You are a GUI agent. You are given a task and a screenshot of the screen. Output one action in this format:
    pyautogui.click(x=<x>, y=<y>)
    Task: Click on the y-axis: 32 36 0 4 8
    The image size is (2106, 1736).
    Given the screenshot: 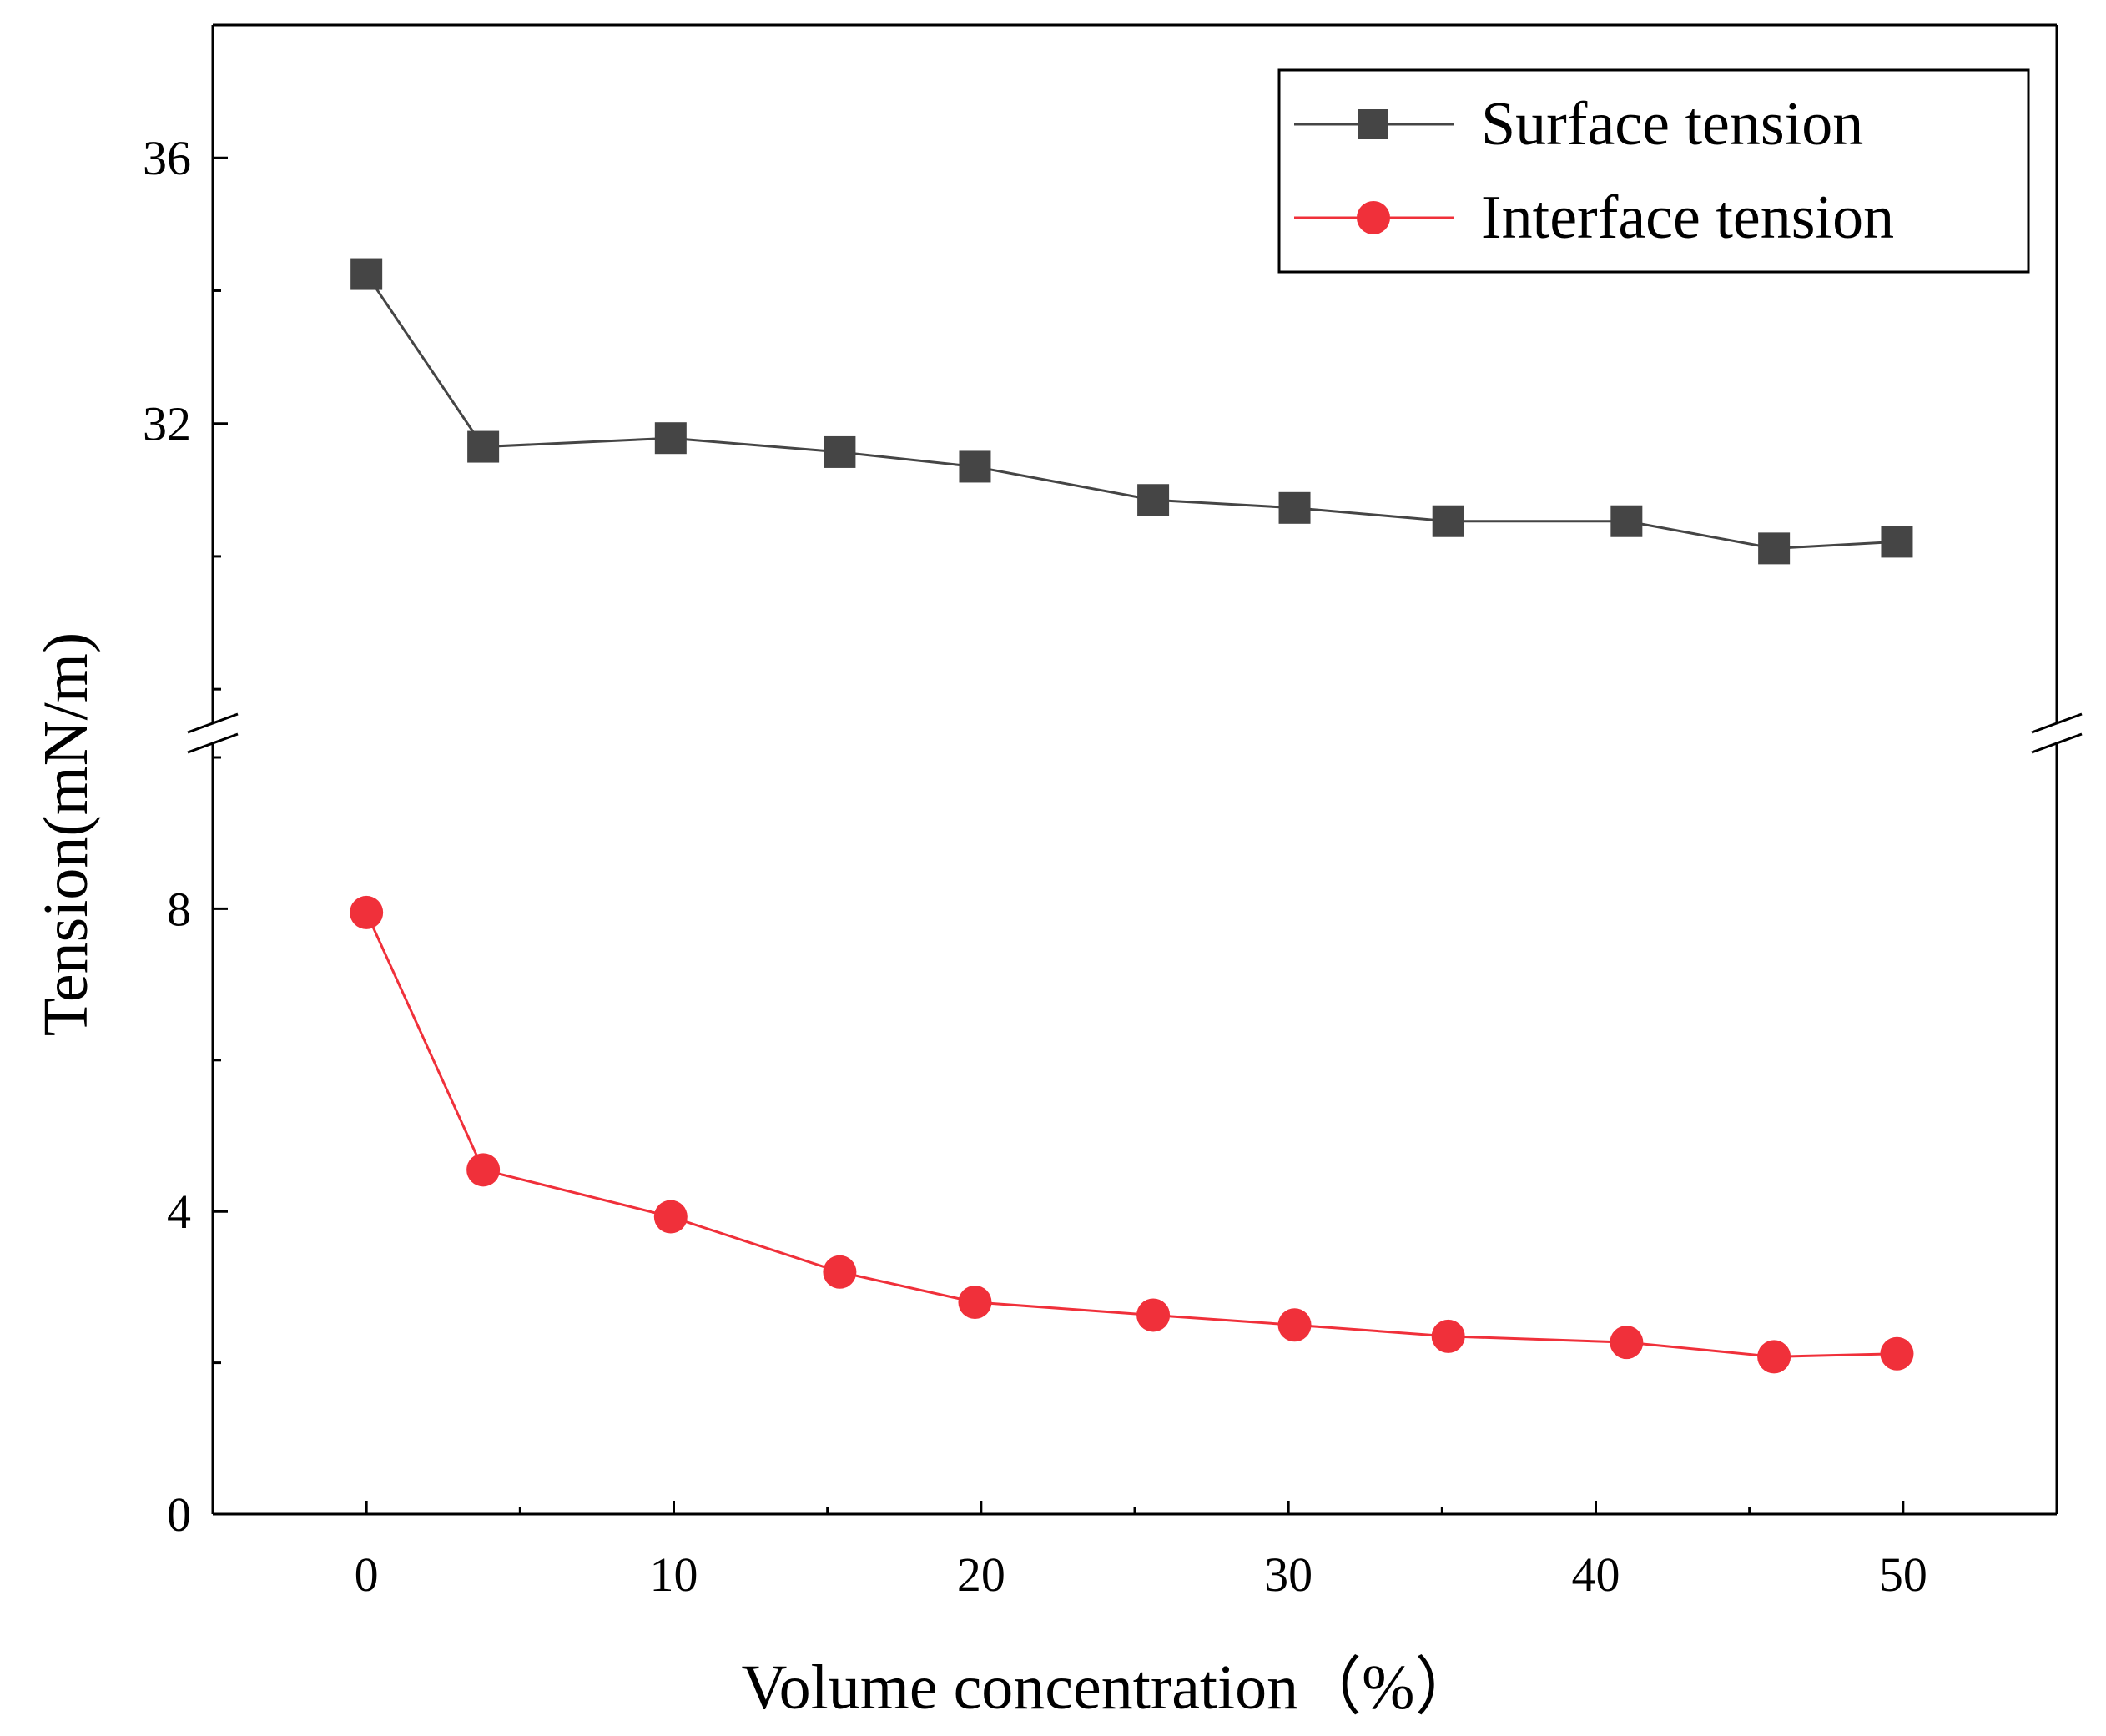 What is the action you would take?
    pyautogui.click(x=186, y=782)
    